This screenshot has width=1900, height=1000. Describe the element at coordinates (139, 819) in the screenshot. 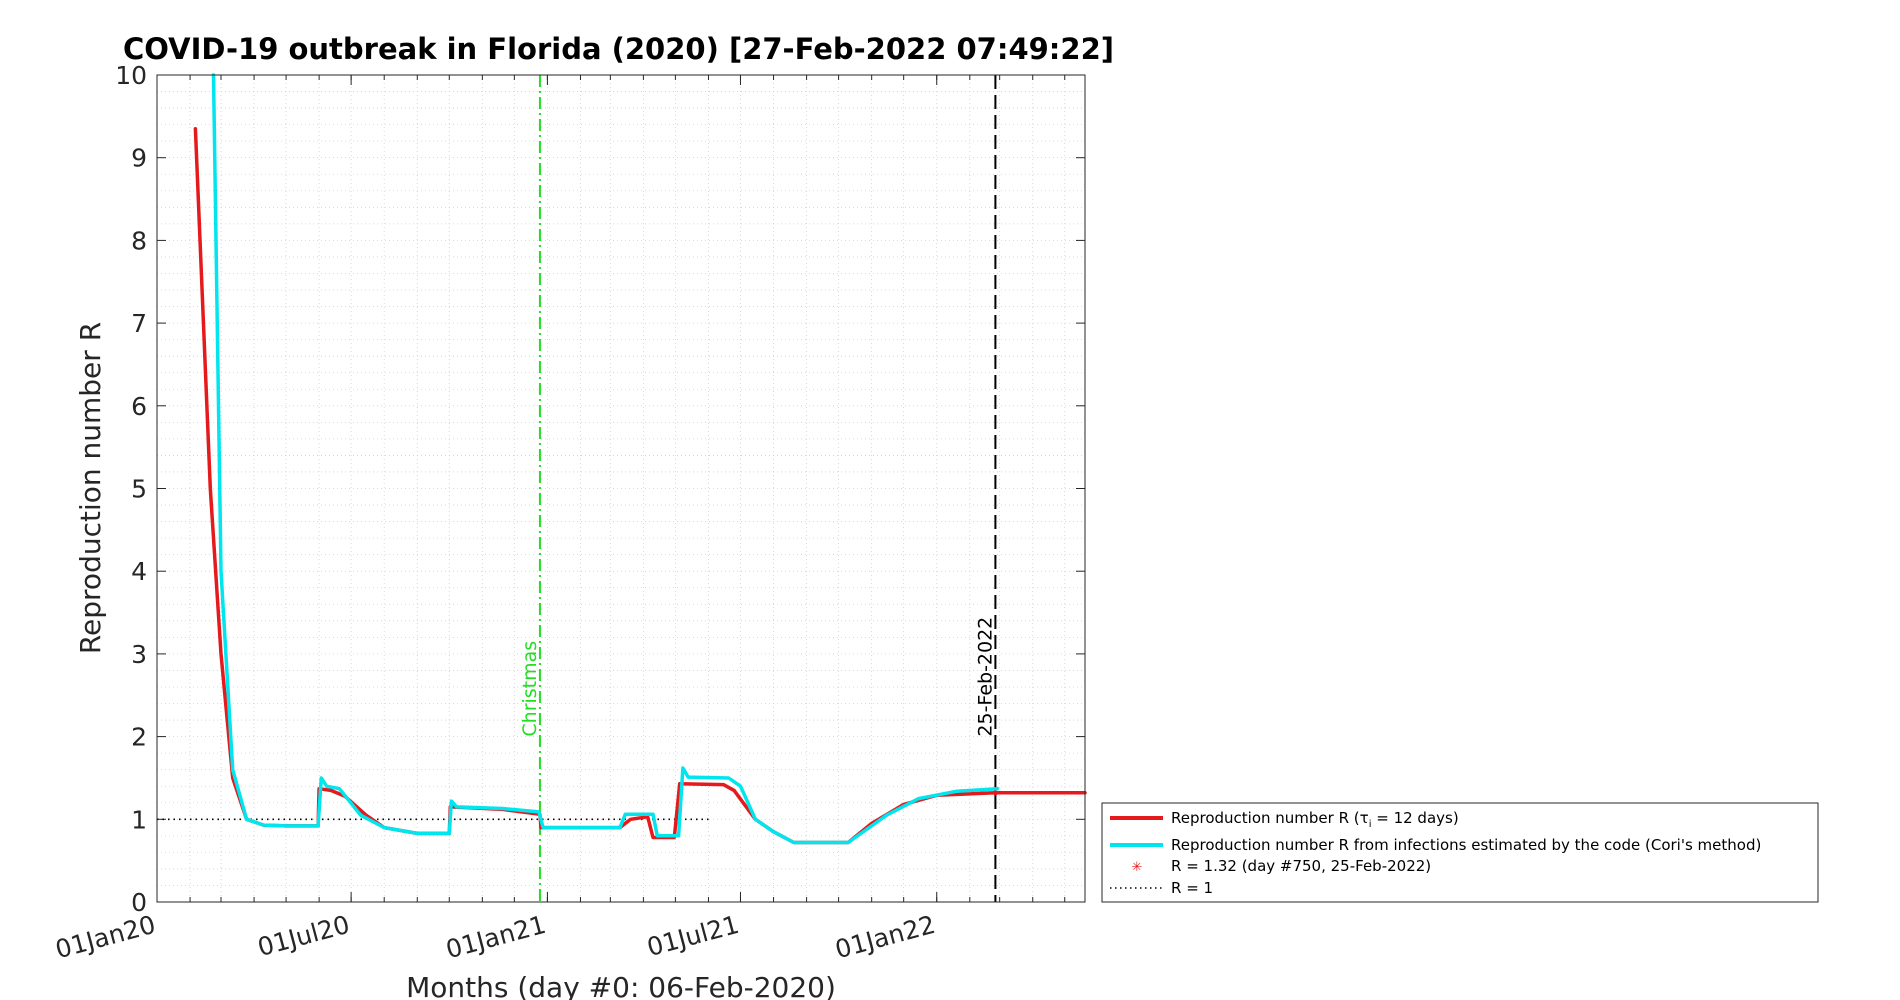

I see `y-tick-label: 1` at that location.